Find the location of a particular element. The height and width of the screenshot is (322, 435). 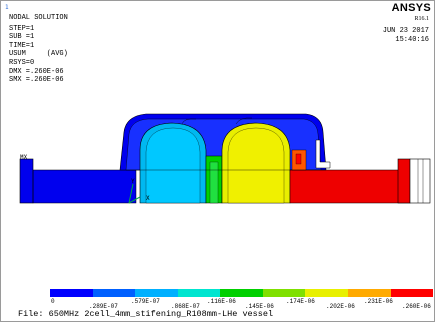

legend-label: .289E-07 is located at coordinates (103, 306).